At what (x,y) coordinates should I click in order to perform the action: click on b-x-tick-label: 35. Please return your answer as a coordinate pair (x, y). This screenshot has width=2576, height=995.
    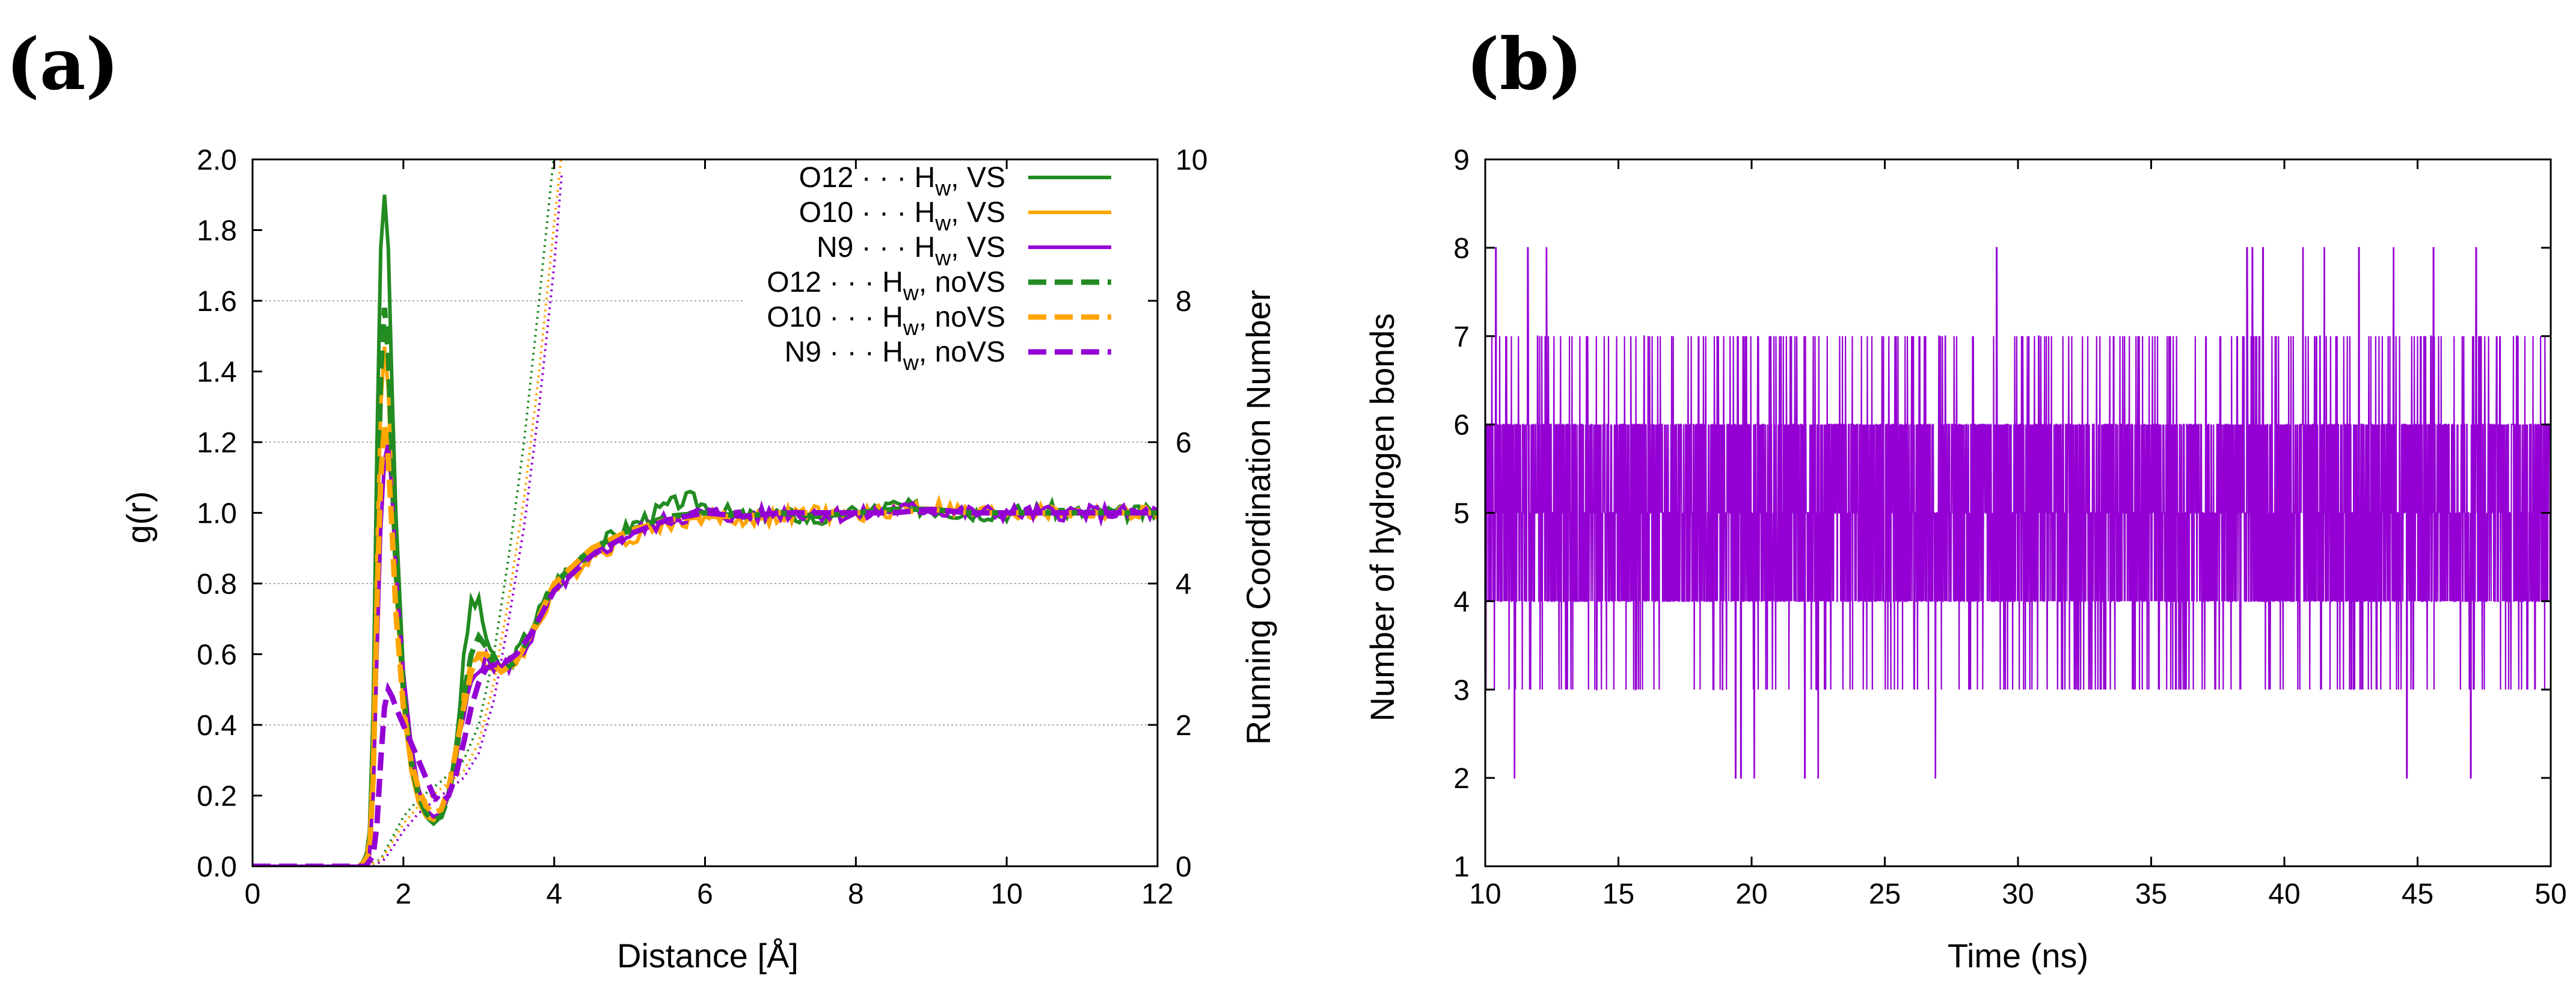
    Looking at the image, I should click on (2151, 894).